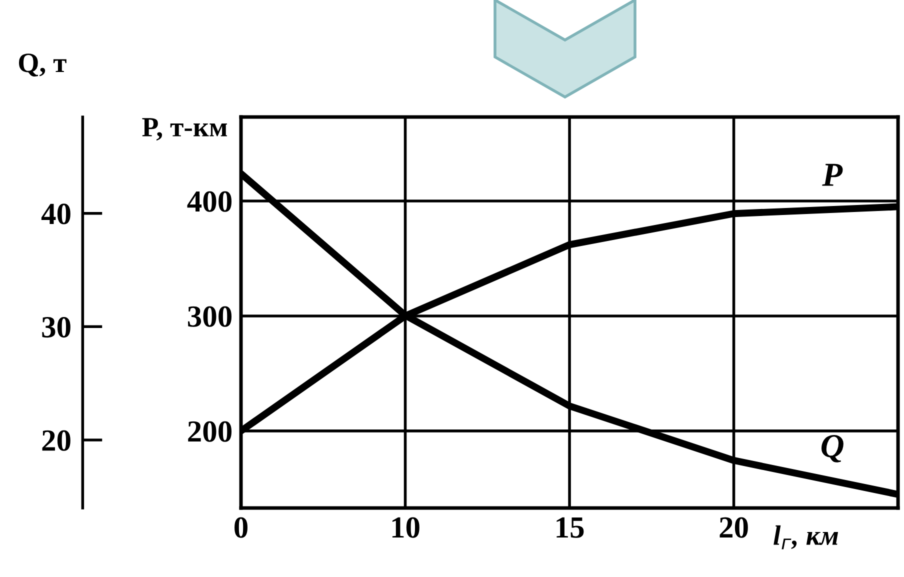  I want to click on y-axis-title: P, т-км, so click(184, 129).